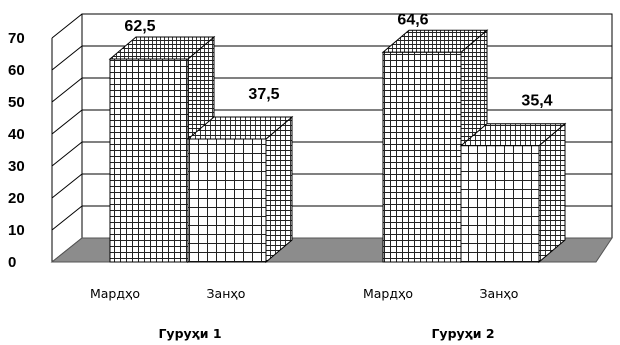 The height and width of the screenshot is (345, 620). Describe the element at coordinates (16, 38) in the screenshot. I see `y-tick-label: 70` at that location.